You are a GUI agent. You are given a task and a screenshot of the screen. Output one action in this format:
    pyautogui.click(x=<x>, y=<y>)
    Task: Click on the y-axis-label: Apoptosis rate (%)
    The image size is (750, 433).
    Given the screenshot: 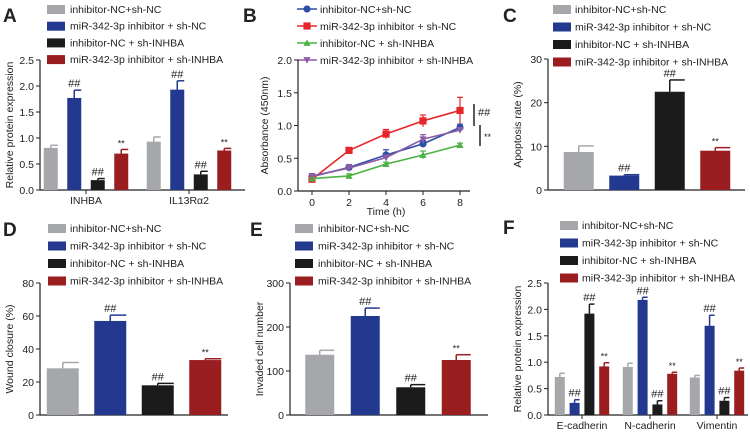 What is the action you would take?
    pyautogui.click(x=518, y=124)
    